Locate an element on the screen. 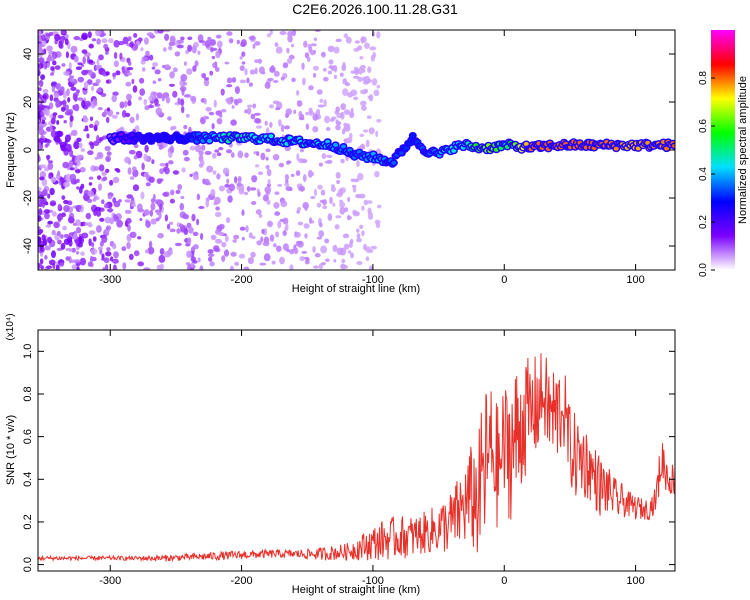 Image resolution: width=750 pixels, height=600 pixels. x-tick-label: -200 is located at coordinates (242, 581).